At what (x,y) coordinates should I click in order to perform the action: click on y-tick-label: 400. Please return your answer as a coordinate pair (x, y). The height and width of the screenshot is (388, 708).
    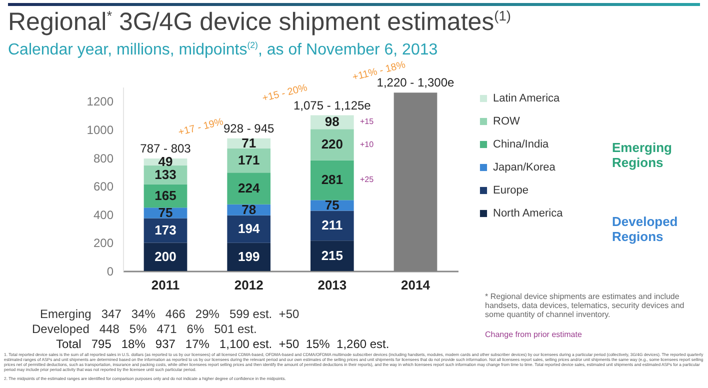
    Looking at the image, I should click on (103, 215).